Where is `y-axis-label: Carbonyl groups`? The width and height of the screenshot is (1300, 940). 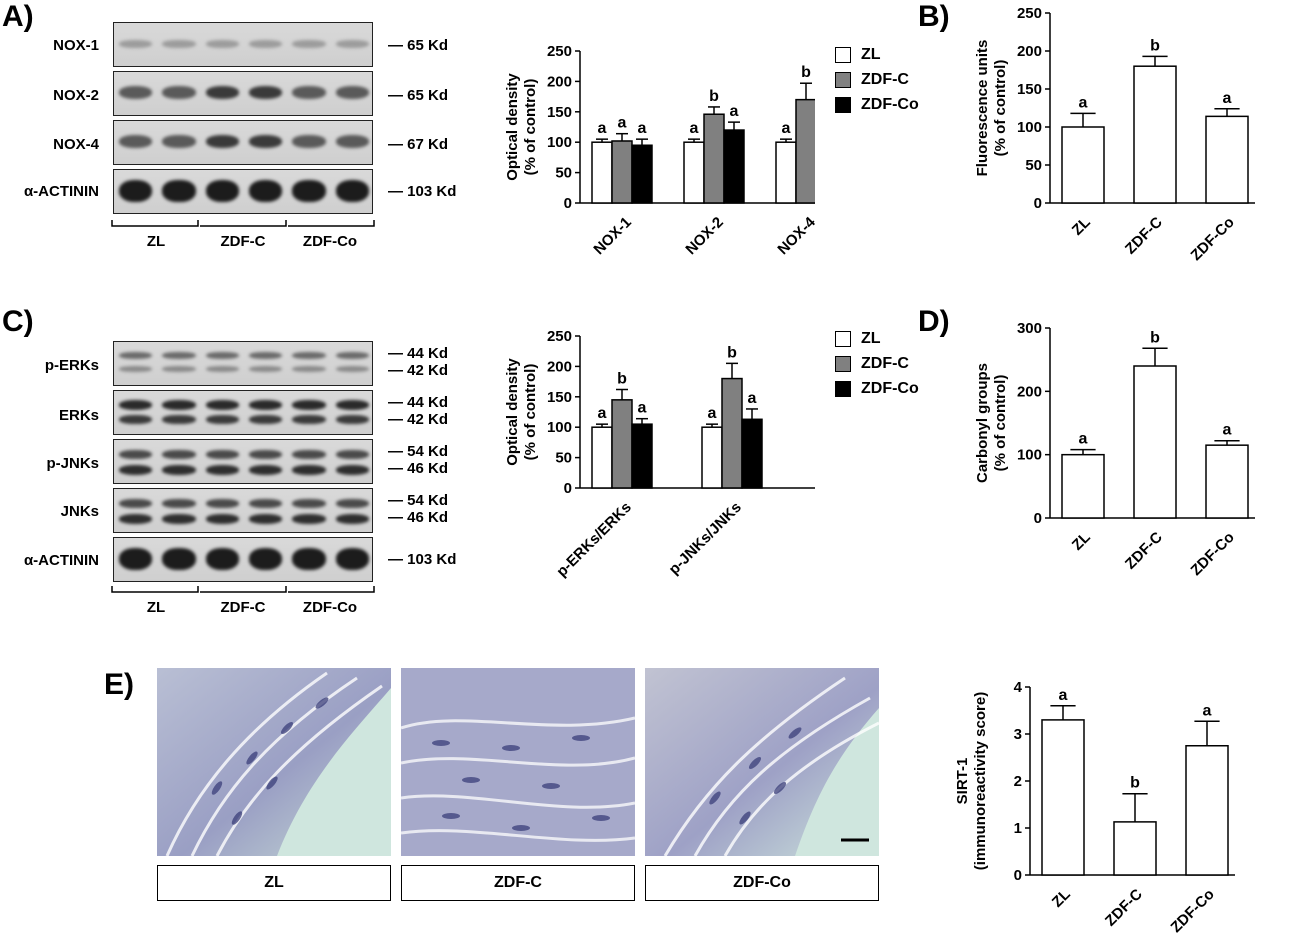 y-axis-label: Carbonyl groups is located at coordinates (982, 423).